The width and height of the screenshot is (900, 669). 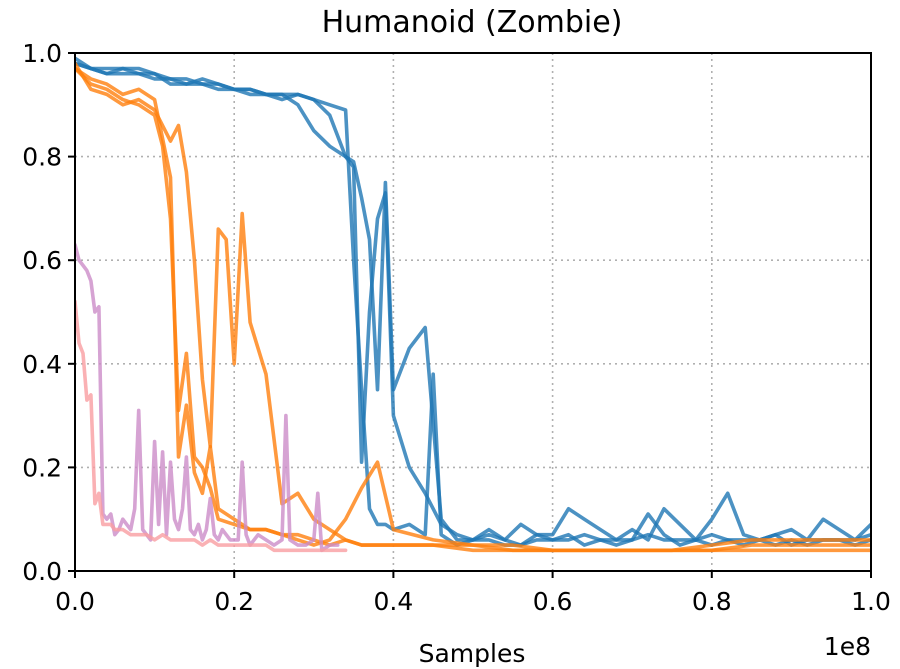 What do you see at coordinates (553, 601) in the screenshot?
I see `x-tick-label: 0.6` at bounding box center [553, 601].